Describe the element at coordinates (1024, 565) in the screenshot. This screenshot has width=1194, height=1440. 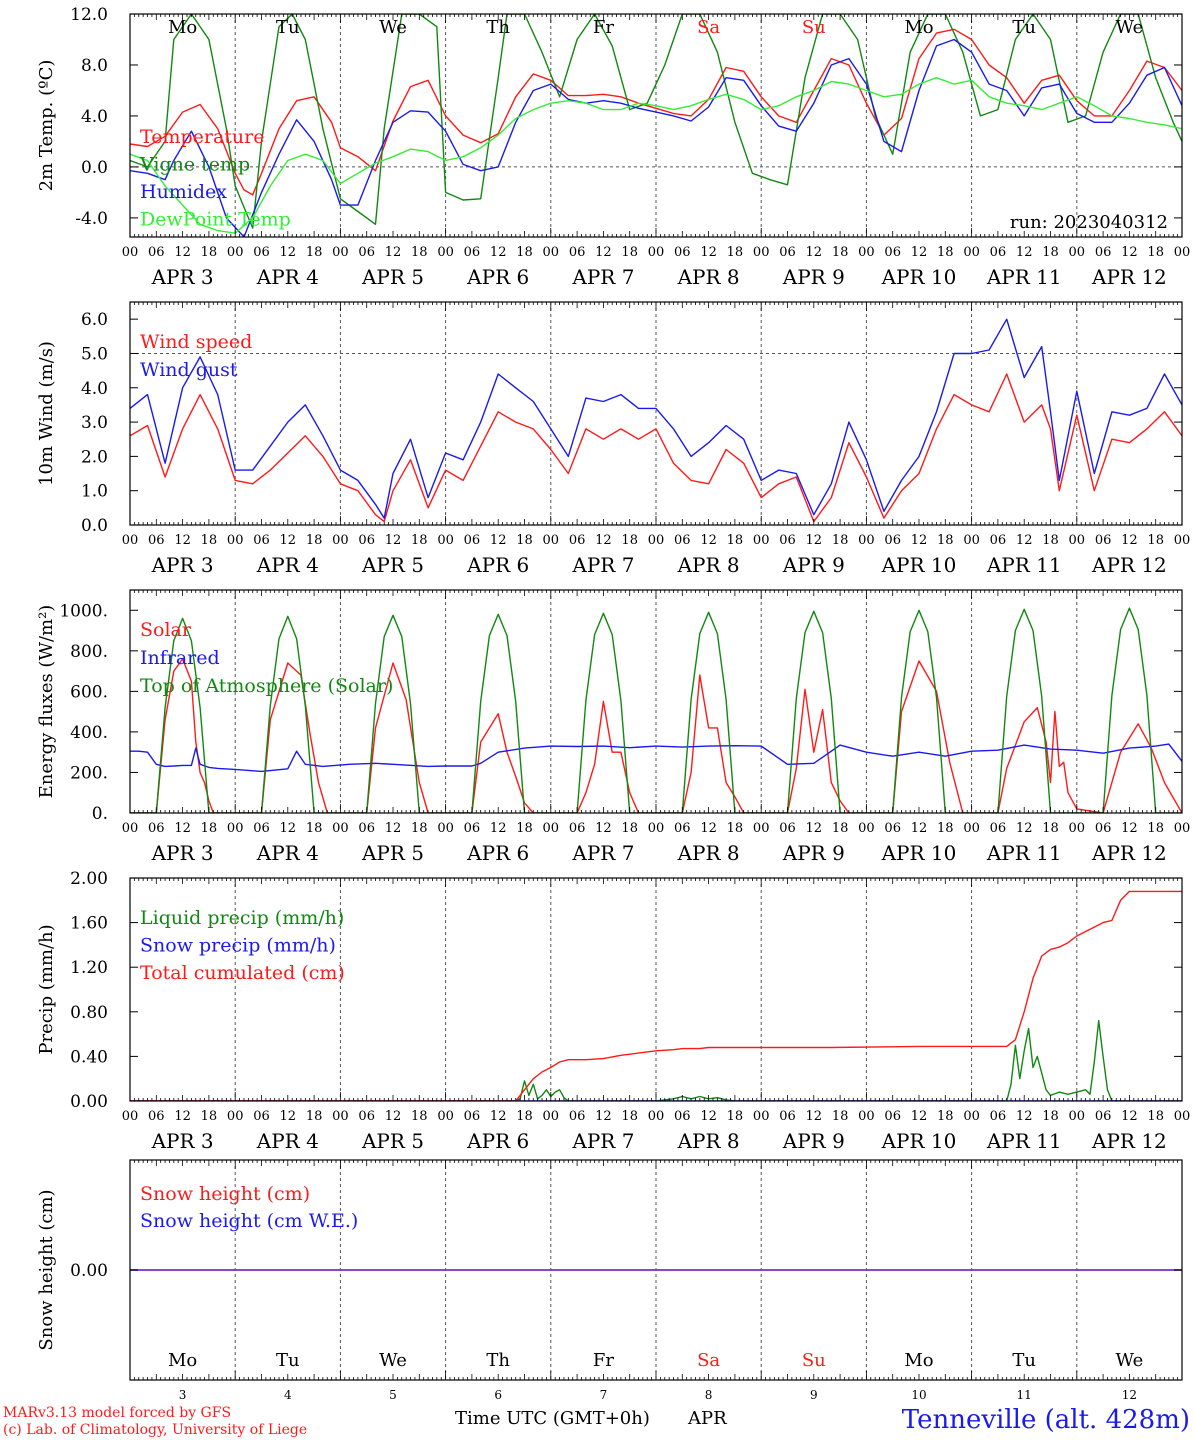
I see `date-label: APR 11` at that location.